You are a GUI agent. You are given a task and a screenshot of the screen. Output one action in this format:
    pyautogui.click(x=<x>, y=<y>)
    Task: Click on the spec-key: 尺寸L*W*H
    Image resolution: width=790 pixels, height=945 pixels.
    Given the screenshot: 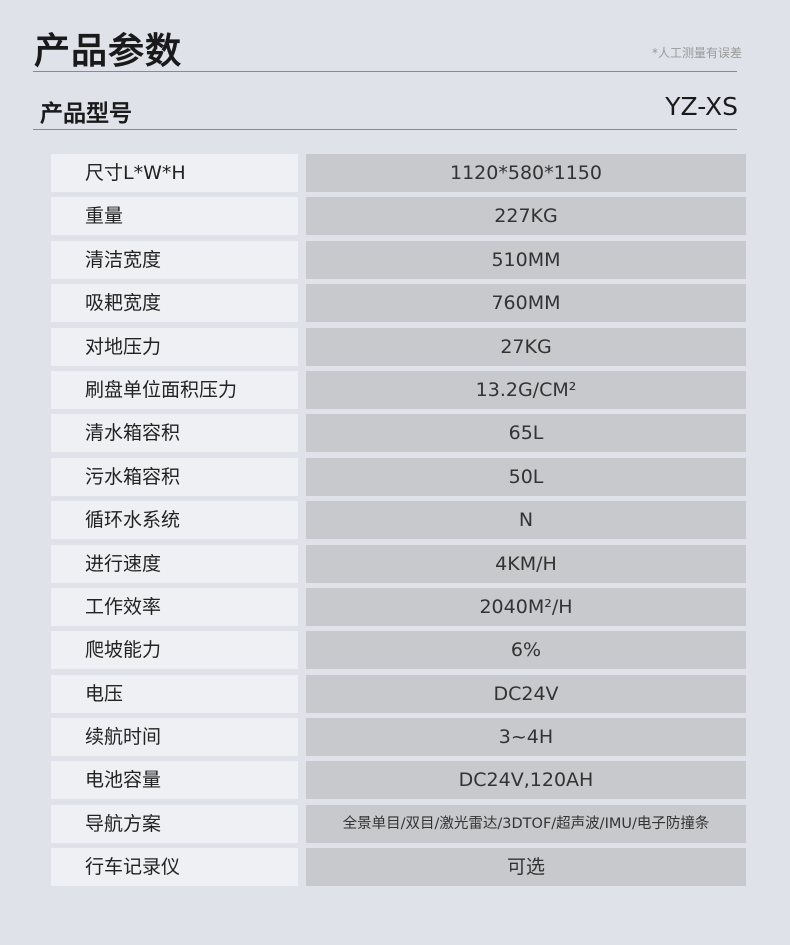 What is the action you would take?
    pyautogui.click(x=174, y=173)
    